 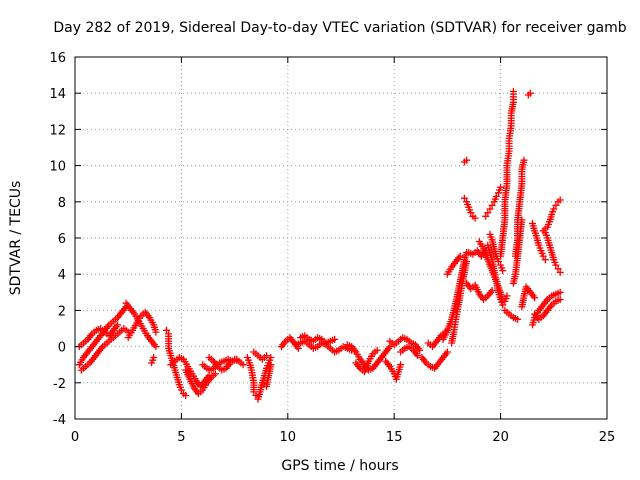 What do you see at coordinates (339, 466) in the screenshot?
I see `x-axis-title: GPS time / hours` at bounding box center [339, 466].